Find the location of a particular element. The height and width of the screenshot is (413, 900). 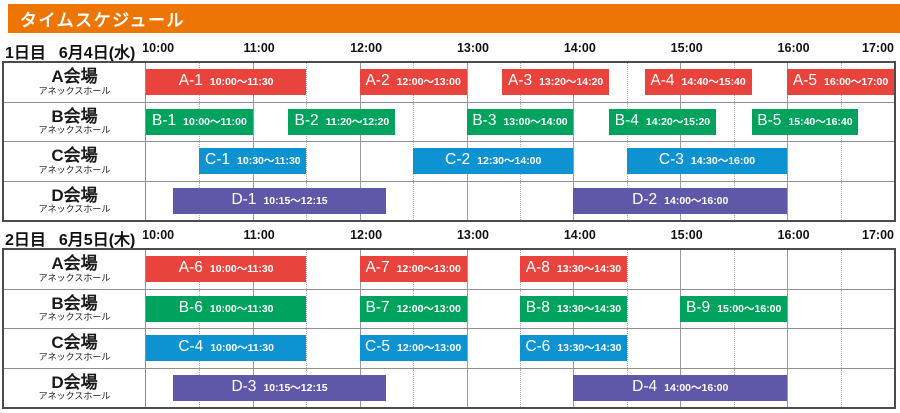

venue-row: D会場 アネックスホール D-1 10:15～12:15 D-2 14:00～16:00 is located at coordinates (449, 200).